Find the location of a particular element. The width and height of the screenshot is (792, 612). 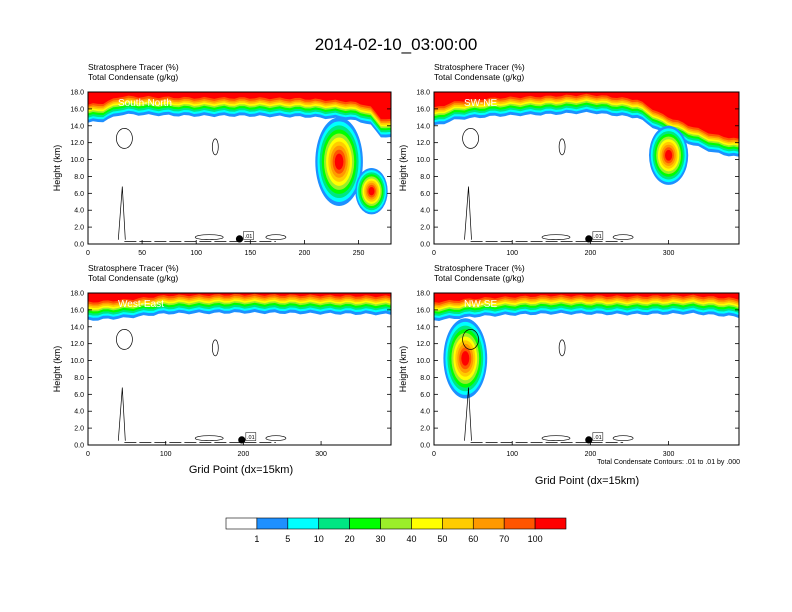

figure-title: 2014-02-10_03:00:00 is located at coordinates (396, 44).